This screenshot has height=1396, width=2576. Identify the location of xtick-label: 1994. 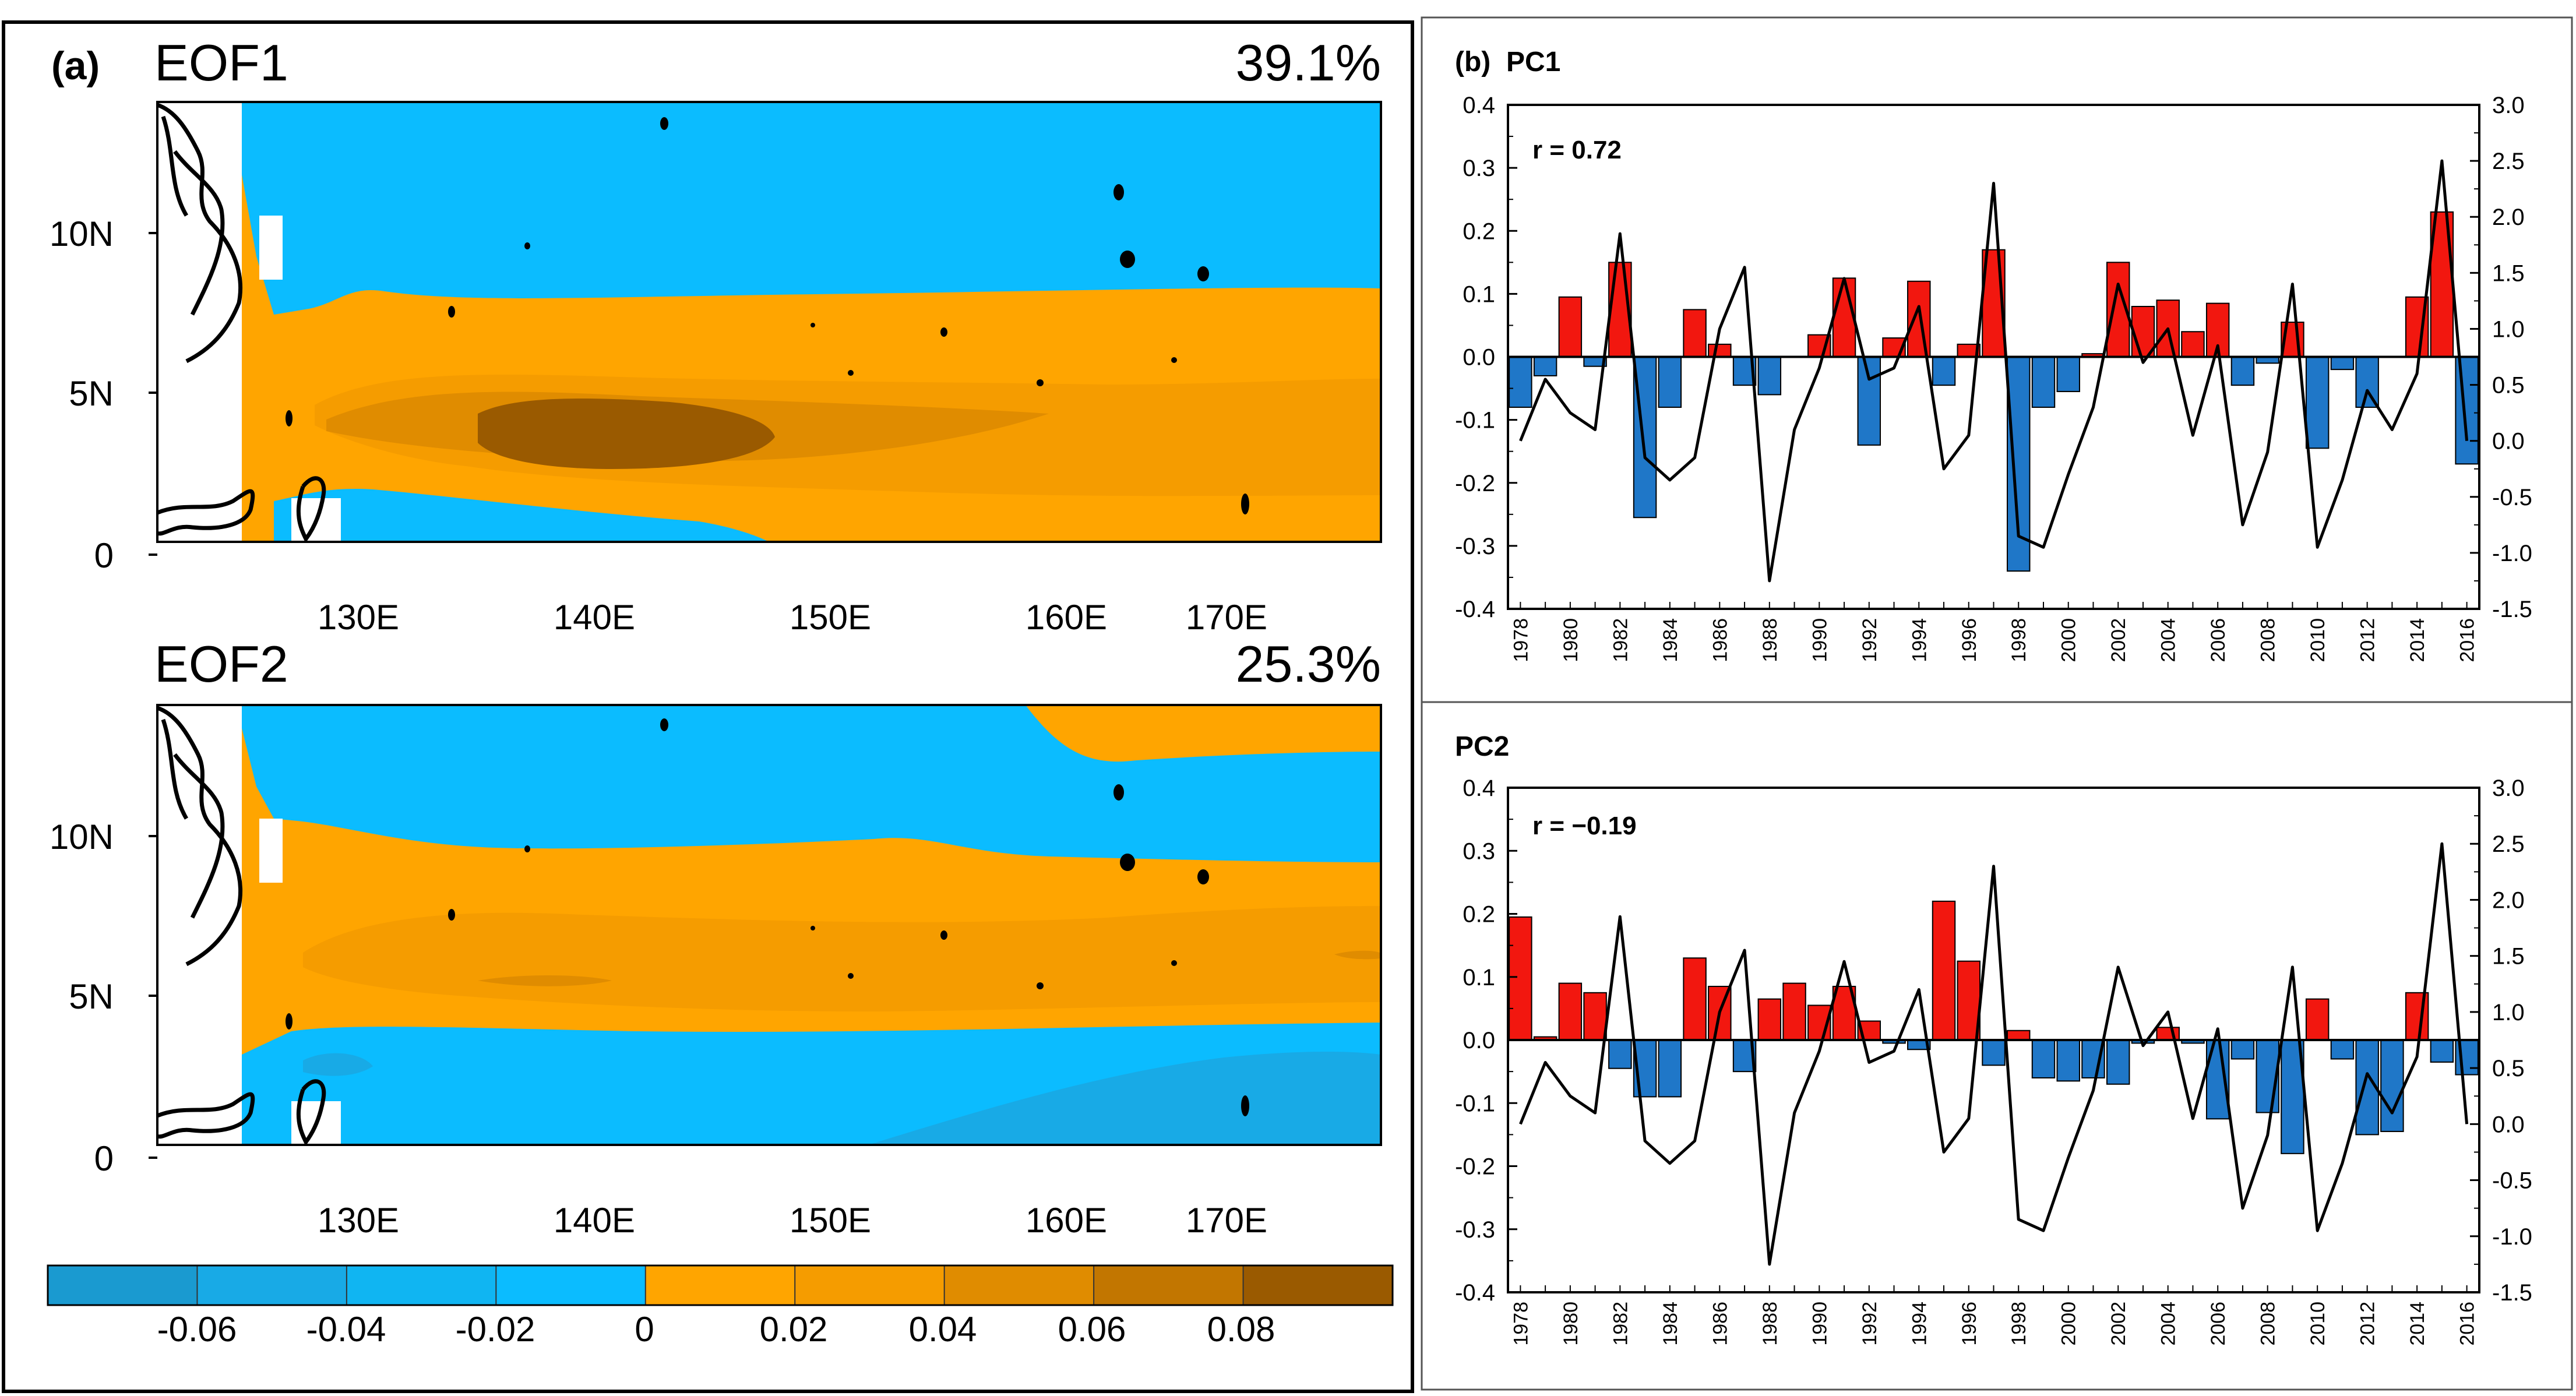
(1919, 640).